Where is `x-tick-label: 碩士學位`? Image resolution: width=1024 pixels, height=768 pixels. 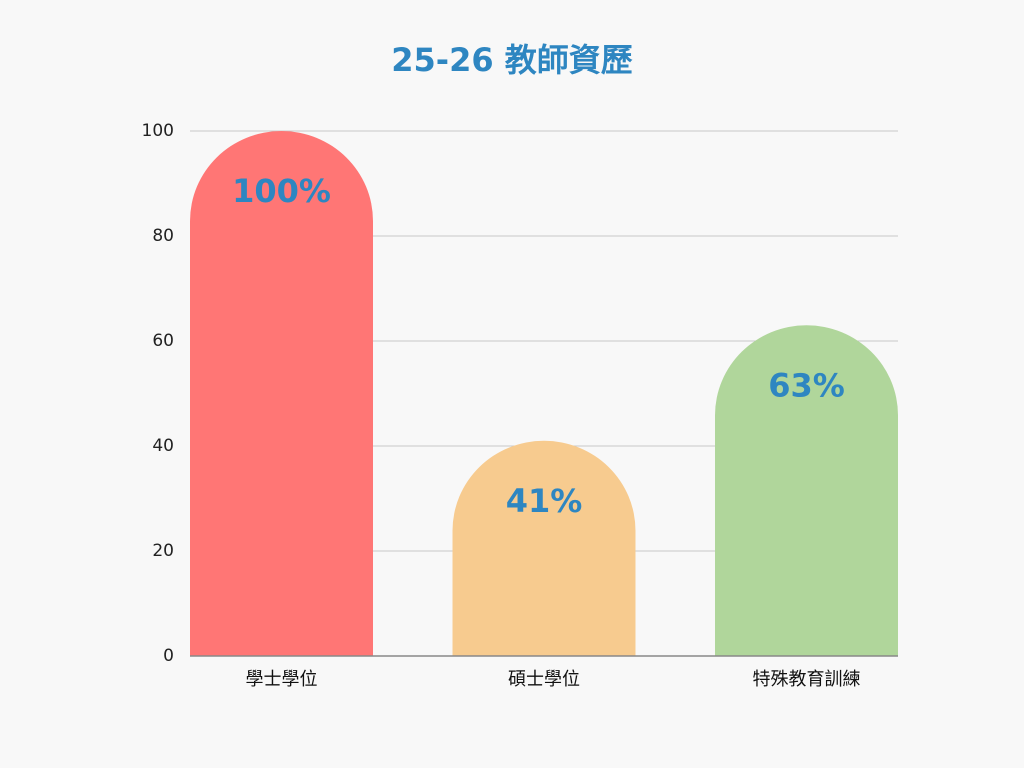
x-tick-label: 碩士學位 is located at coordinates (544, 679).